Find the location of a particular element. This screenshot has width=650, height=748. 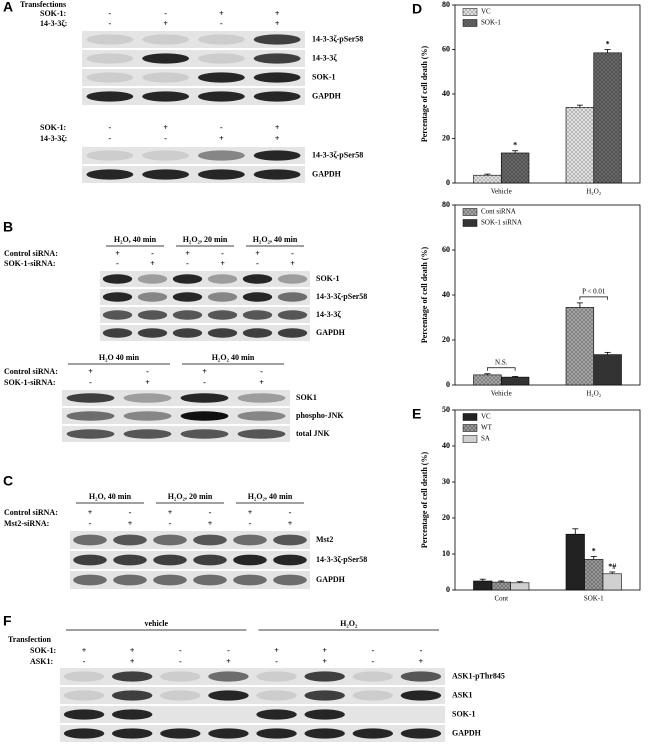

legend-label: SOK-1 siRNA is located at coordinates (501, 223).